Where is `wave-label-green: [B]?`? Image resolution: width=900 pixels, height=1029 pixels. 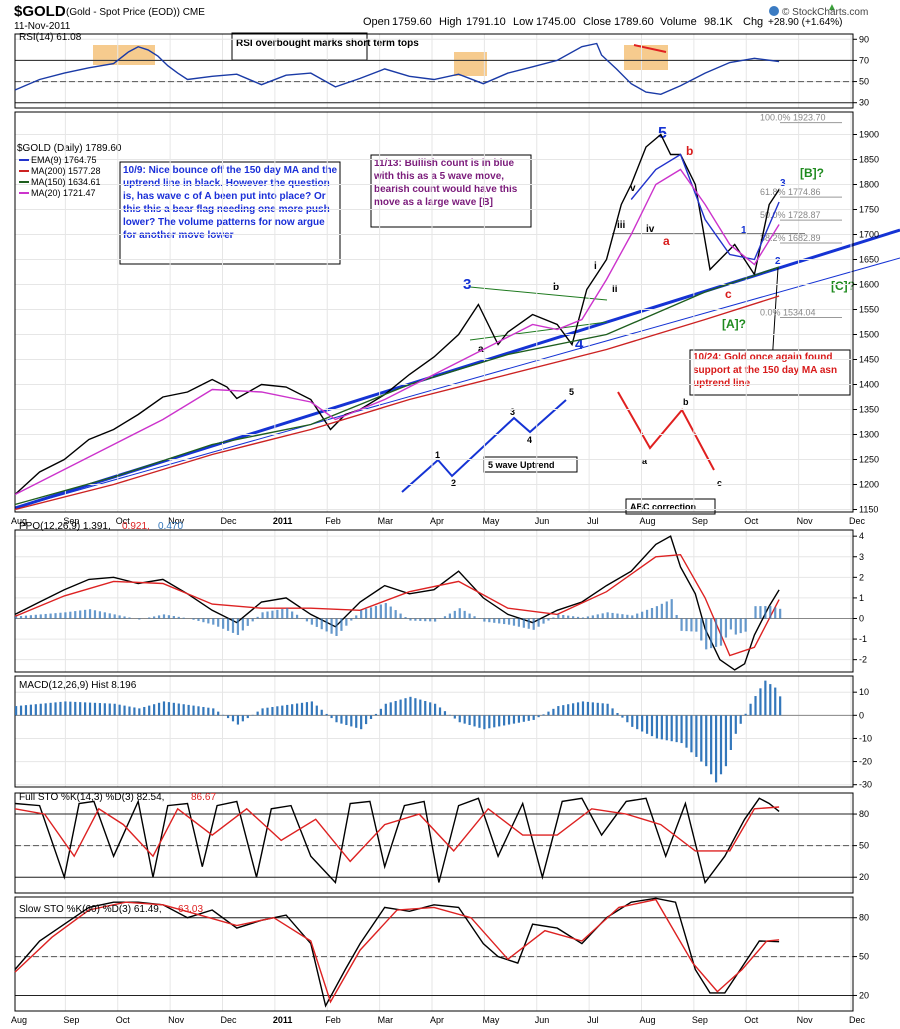 wave-label-green: [B]? is located at coordinates (812, 173).